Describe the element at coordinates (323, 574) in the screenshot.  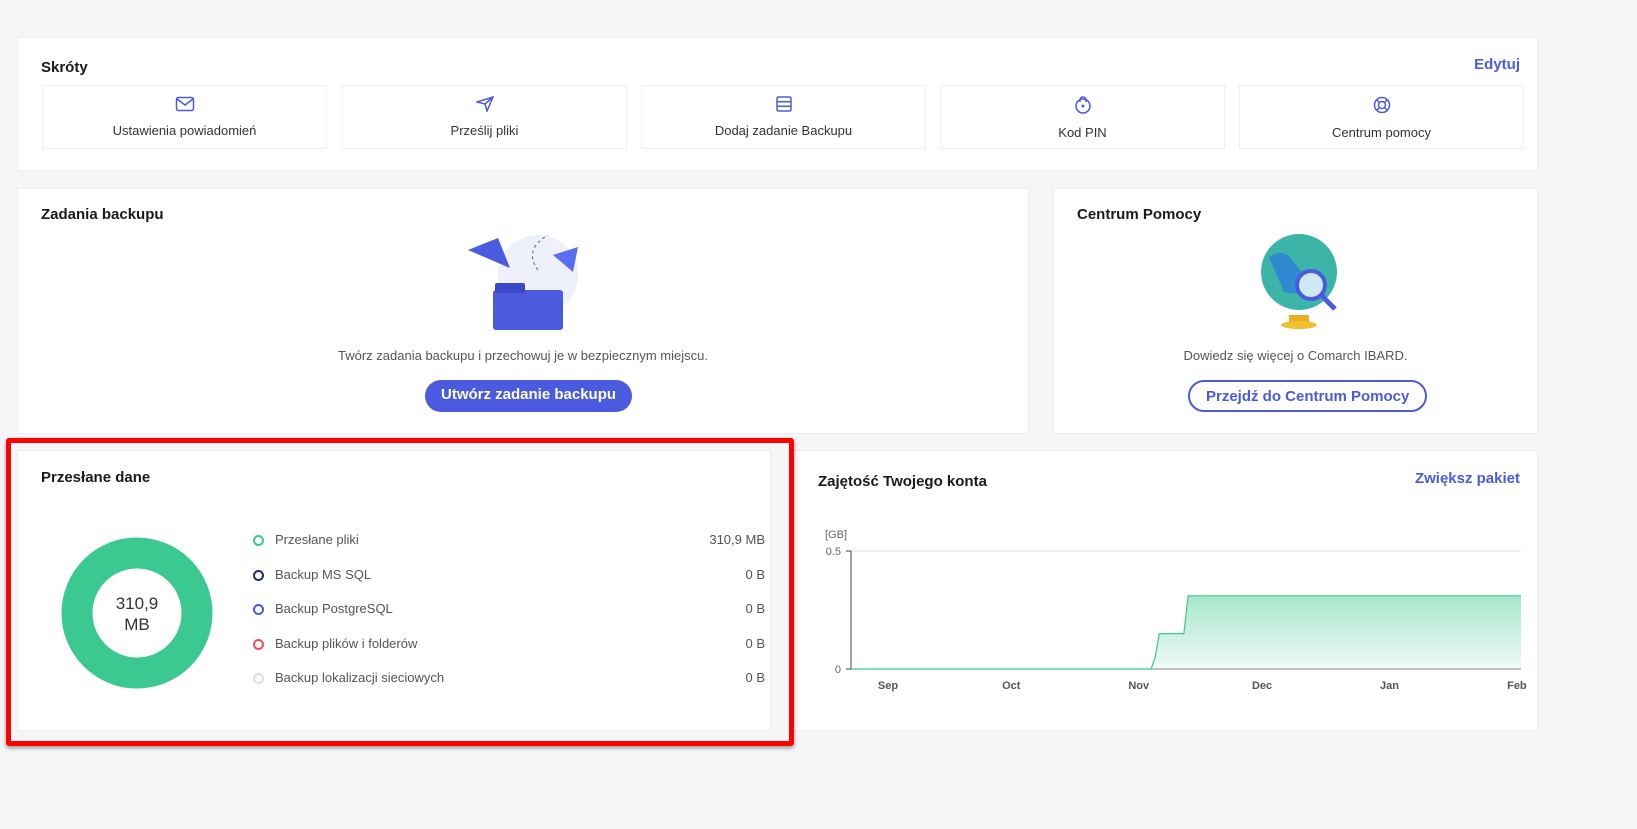
I see `legend-label: Backup MS SQL` at that location.